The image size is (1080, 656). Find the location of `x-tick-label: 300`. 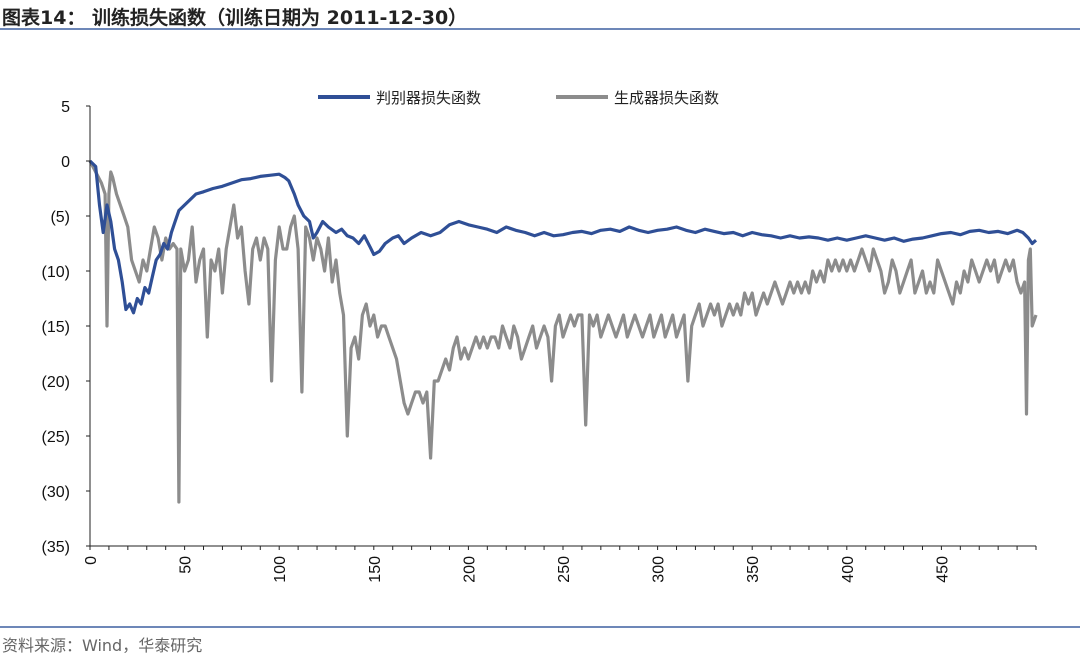

x-tick-label: 300 is located at coordinates (659, 569).